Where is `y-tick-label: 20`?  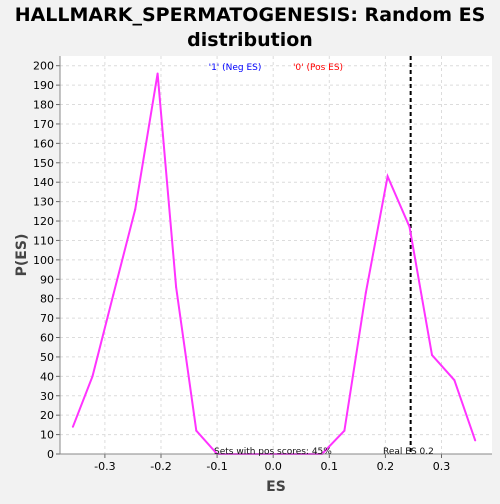 y-tick-label: 20 is located at coordinates (47, 415).